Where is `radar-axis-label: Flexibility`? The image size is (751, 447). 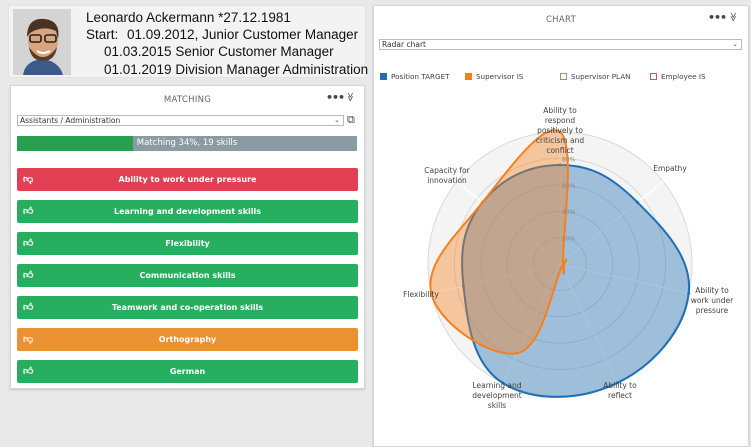 radar-axis-label: Flexibility is located at coordinates (421, 294).